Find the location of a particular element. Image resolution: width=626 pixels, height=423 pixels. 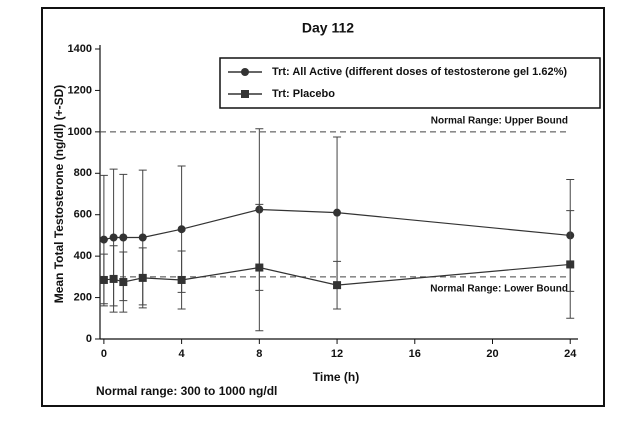

y-tick-label: 0 is located at coordinates (89, 339).